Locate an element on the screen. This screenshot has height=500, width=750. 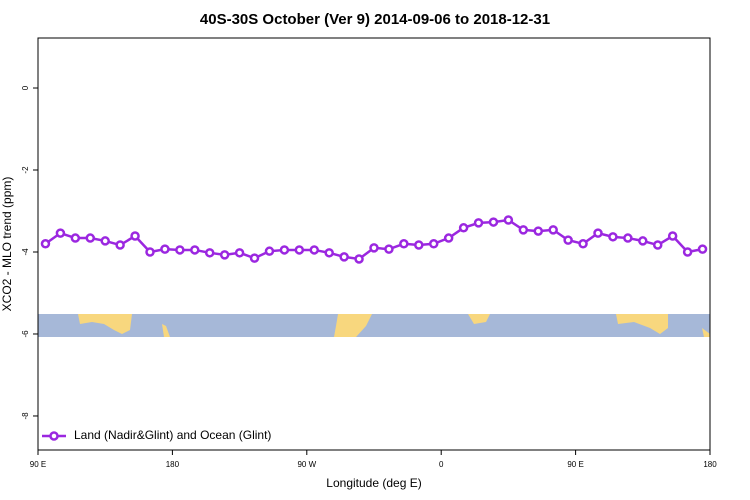
ocean is located at coordinates (374, 325).